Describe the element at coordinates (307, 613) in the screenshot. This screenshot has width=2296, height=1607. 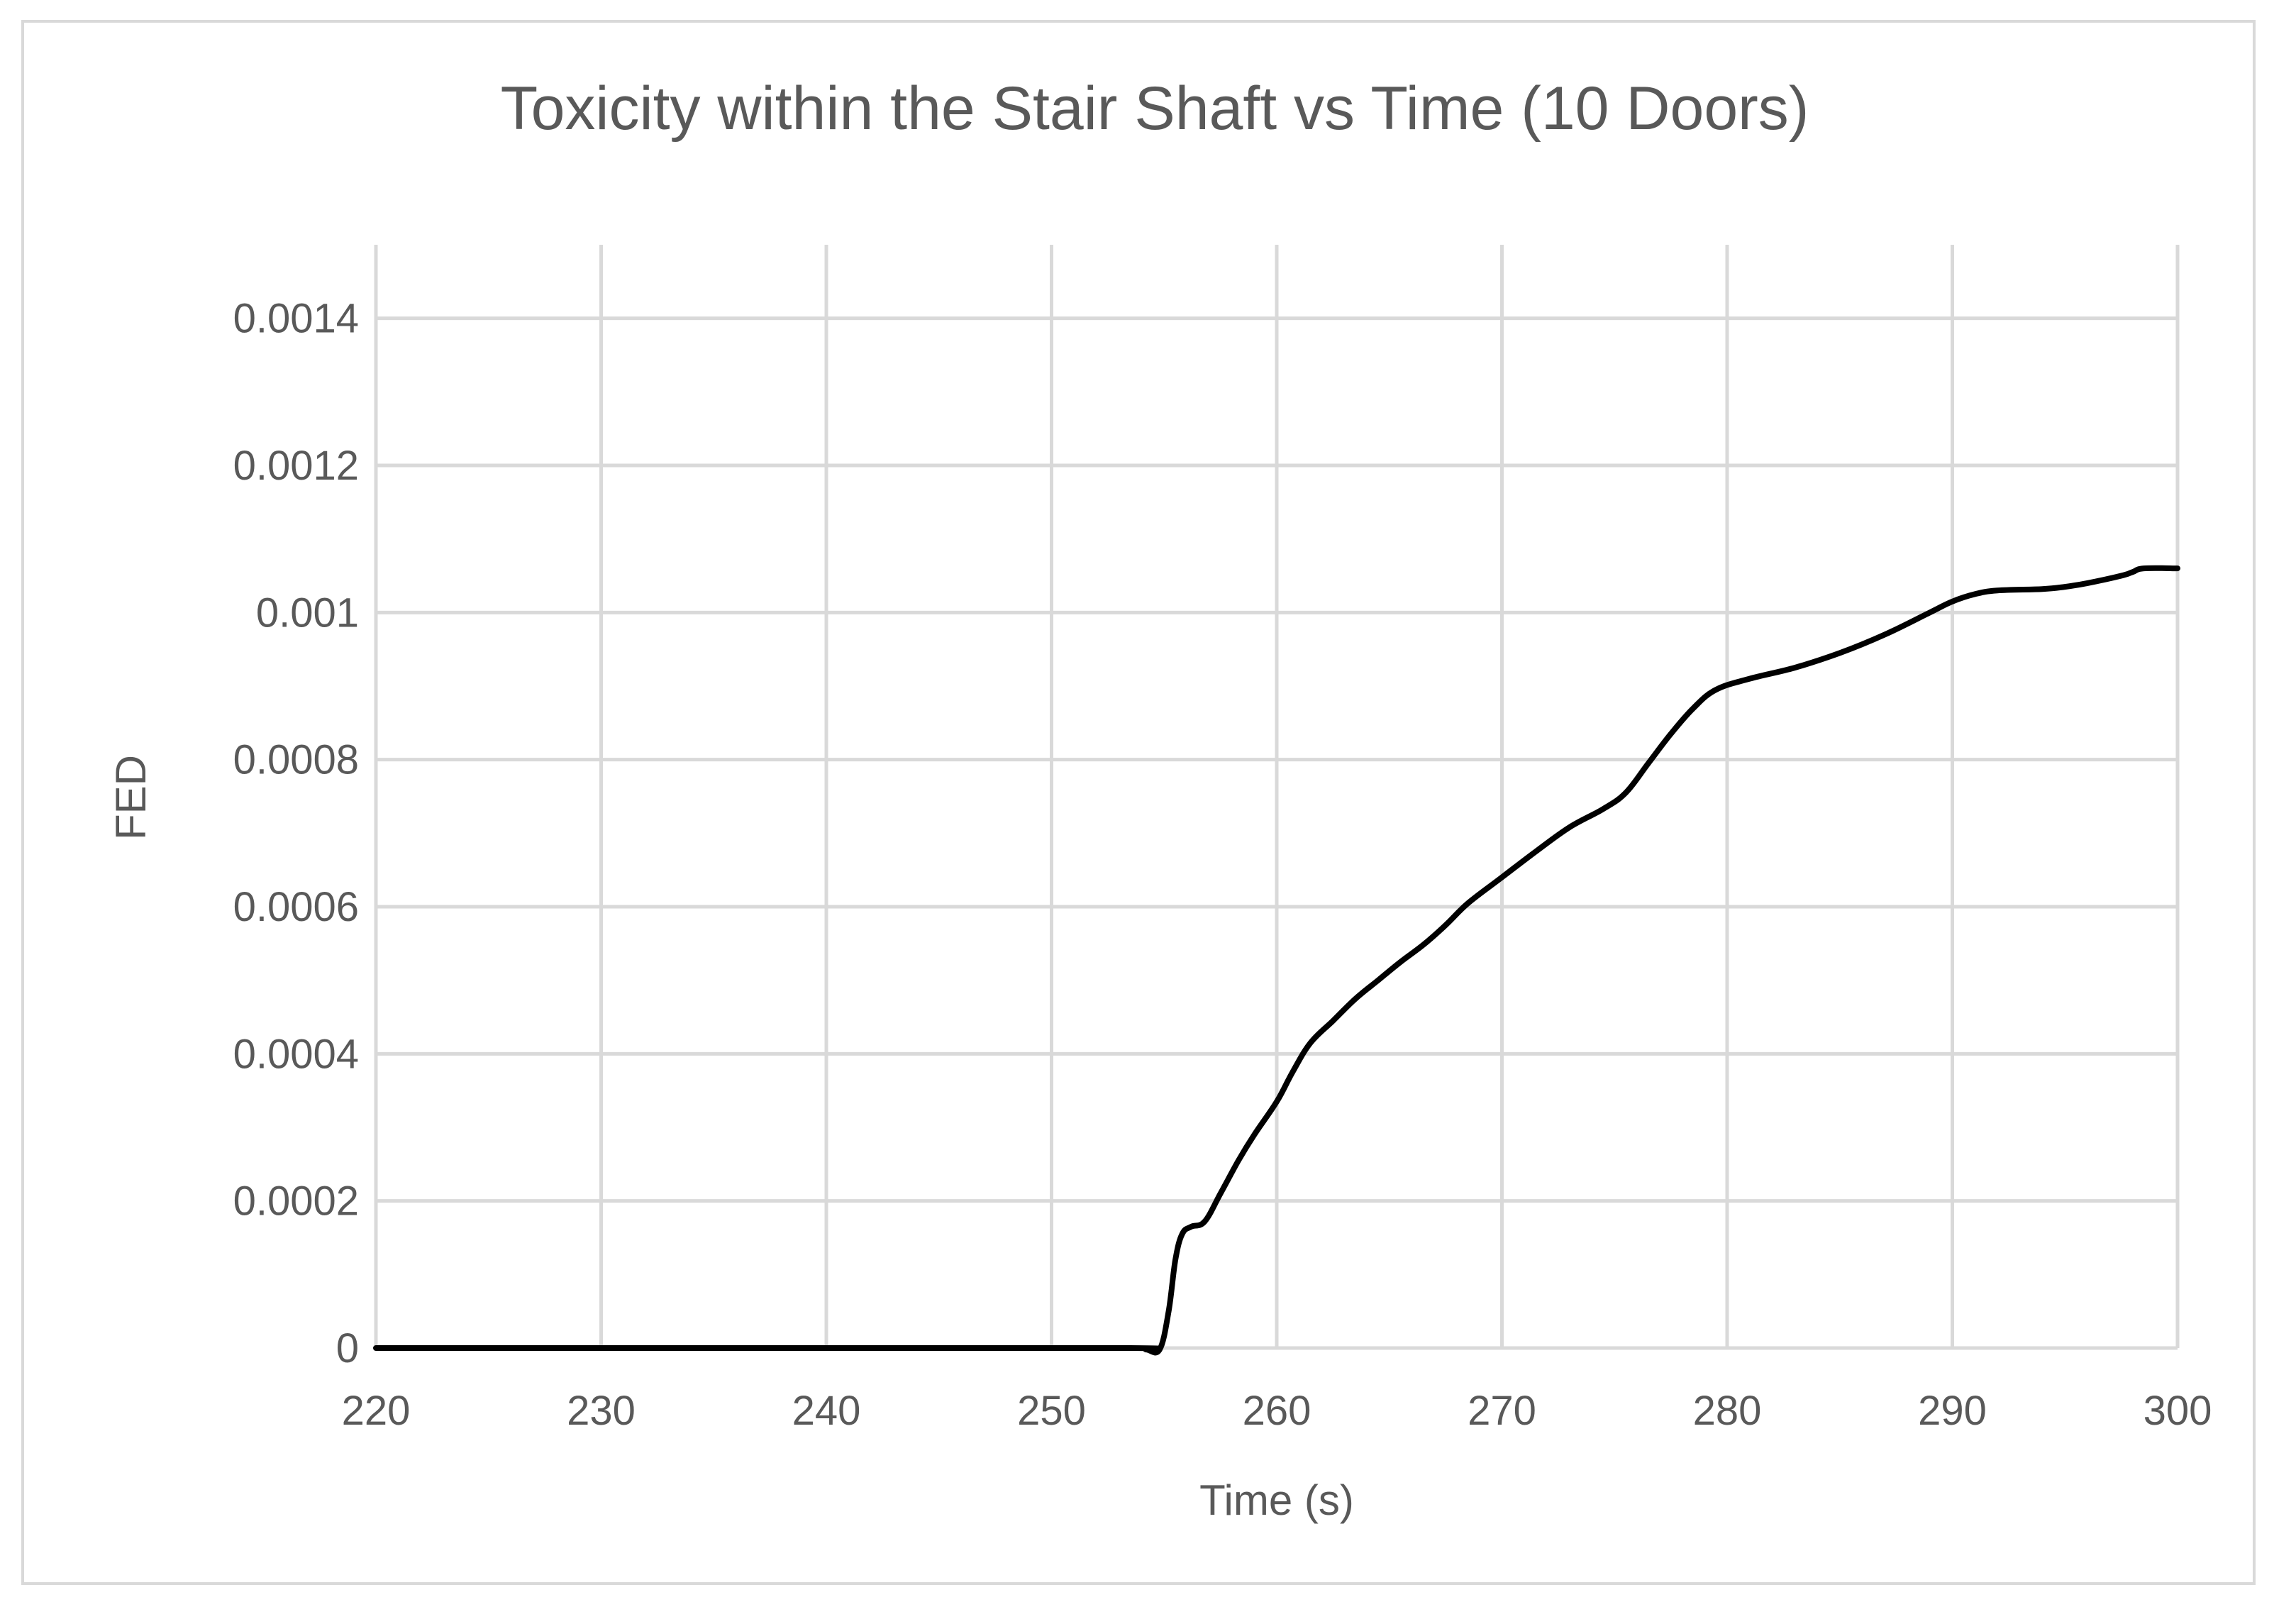
I see `y-tick-label: 0.001` at that location.